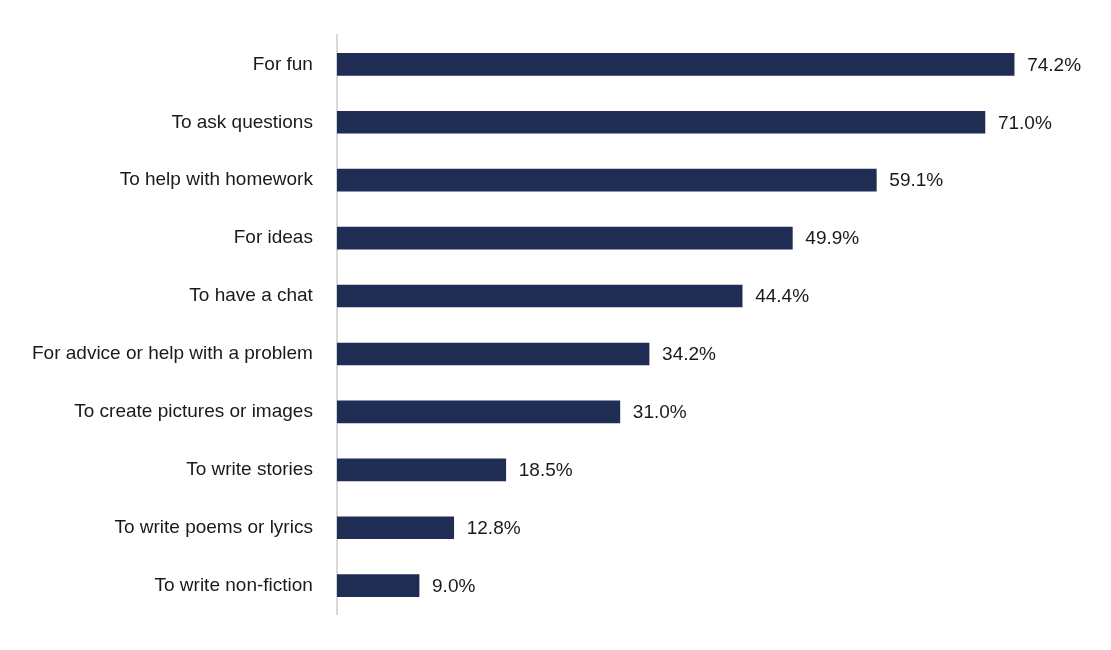  I want to click on y-tick-label: To have a chat, so click(251, 295).